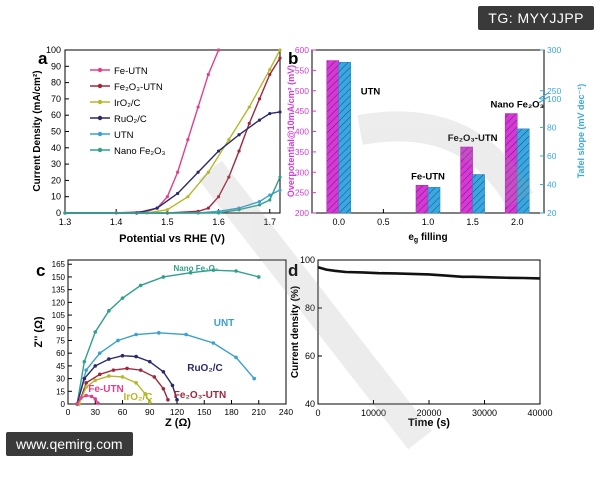 The width and height of the screenshot is (600, 480). What do you see at coordinates (56, 148) in the screenshot?
I see `panel-a-ytick-label: 40` at bounding box center [56, 148].